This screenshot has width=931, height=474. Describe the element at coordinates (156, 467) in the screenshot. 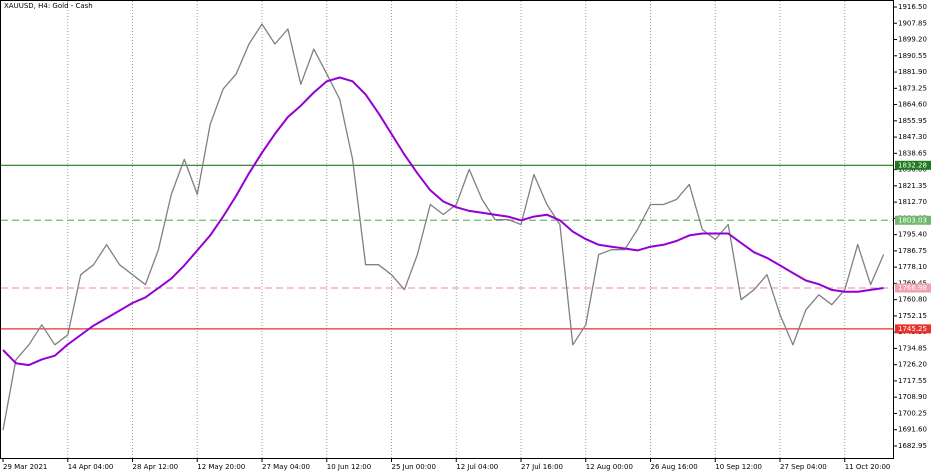

I see `x-tick-label: 28 Apr 12:00` at that location.